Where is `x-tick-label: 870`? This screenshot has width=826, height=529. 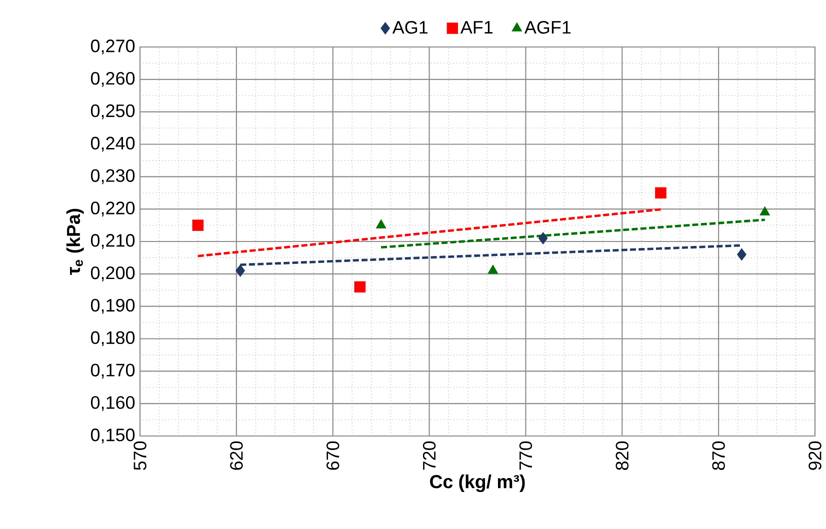 x-tick-label: 870 is located at coordinates (718, 455).